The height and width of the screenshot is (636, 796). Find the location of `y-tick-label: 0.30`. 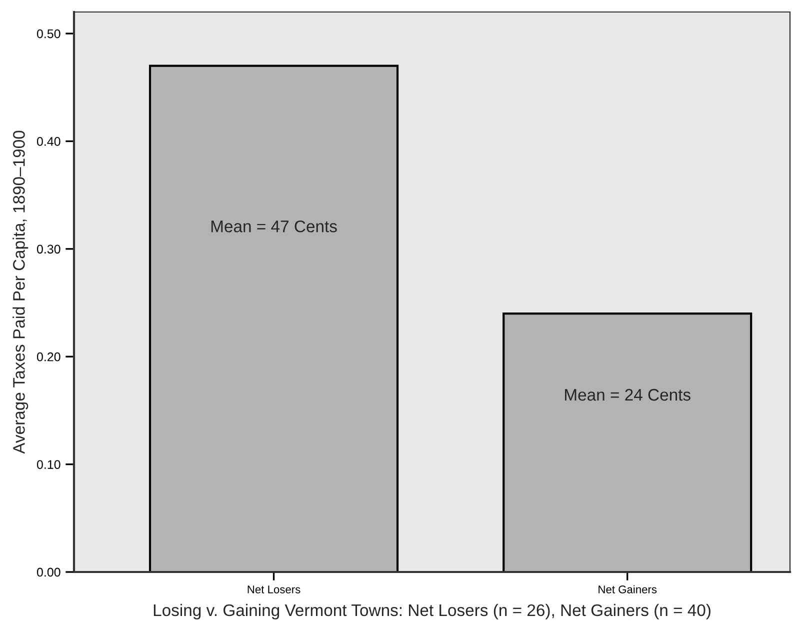

y-tick-label: 0.30 is located at coordinates (48, 249).